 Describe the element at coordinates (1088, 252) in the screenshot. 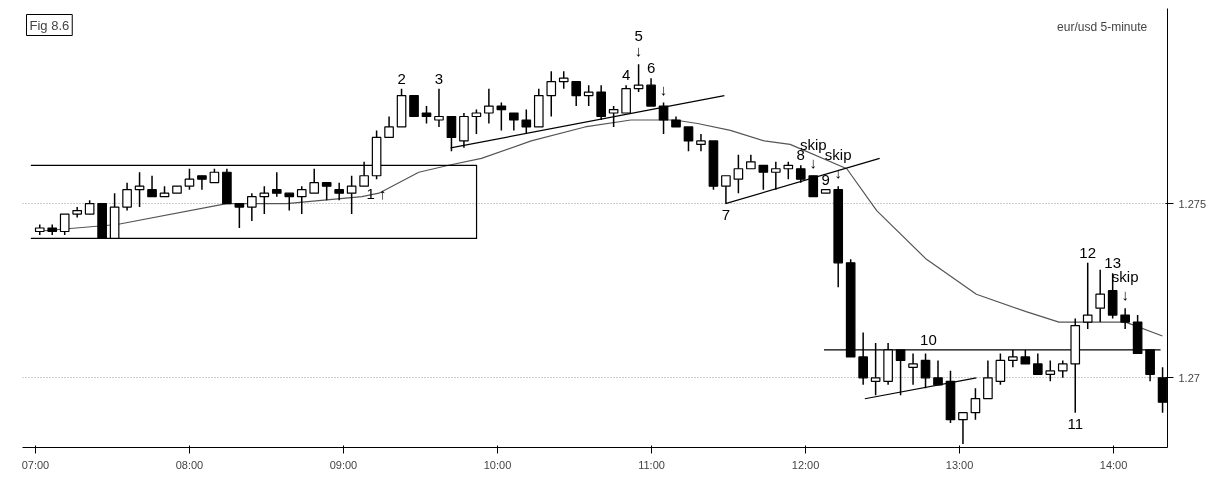

I see `annotation: 12` at that location.